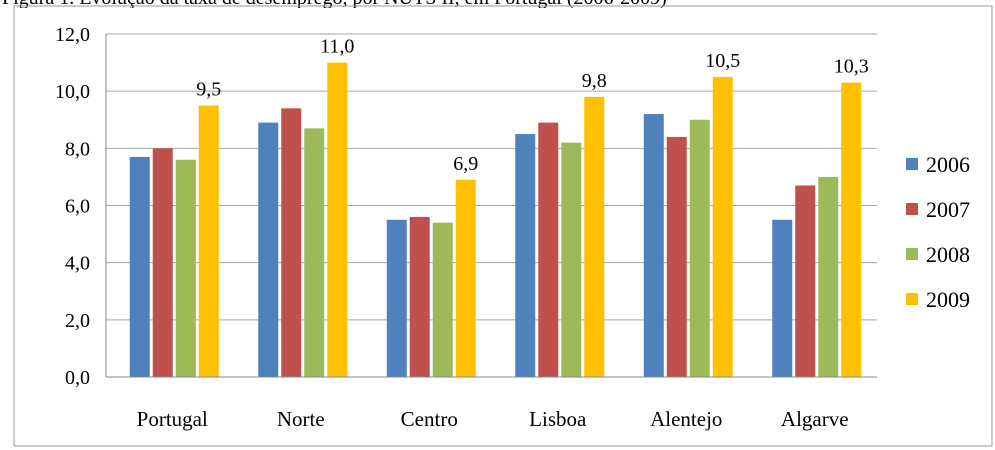 The image size is (995, 450). I want to click on y-tick-label: 8,0, so click(77, 149).